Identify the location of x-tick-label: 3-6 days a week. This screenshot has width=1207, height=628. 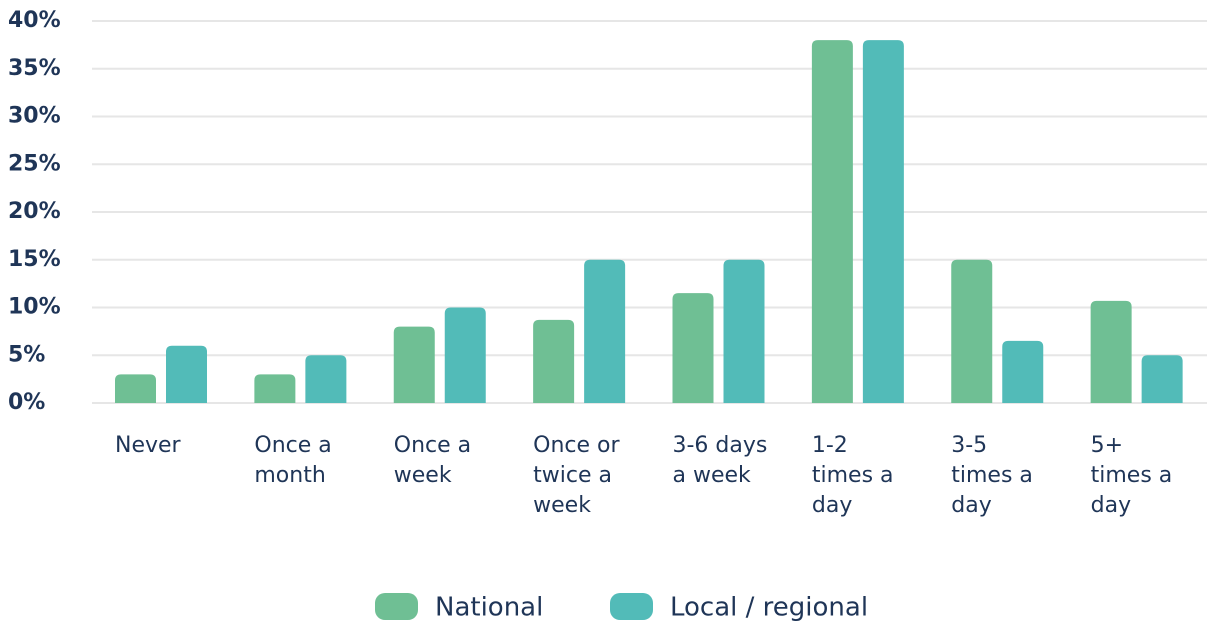
(720, 460).